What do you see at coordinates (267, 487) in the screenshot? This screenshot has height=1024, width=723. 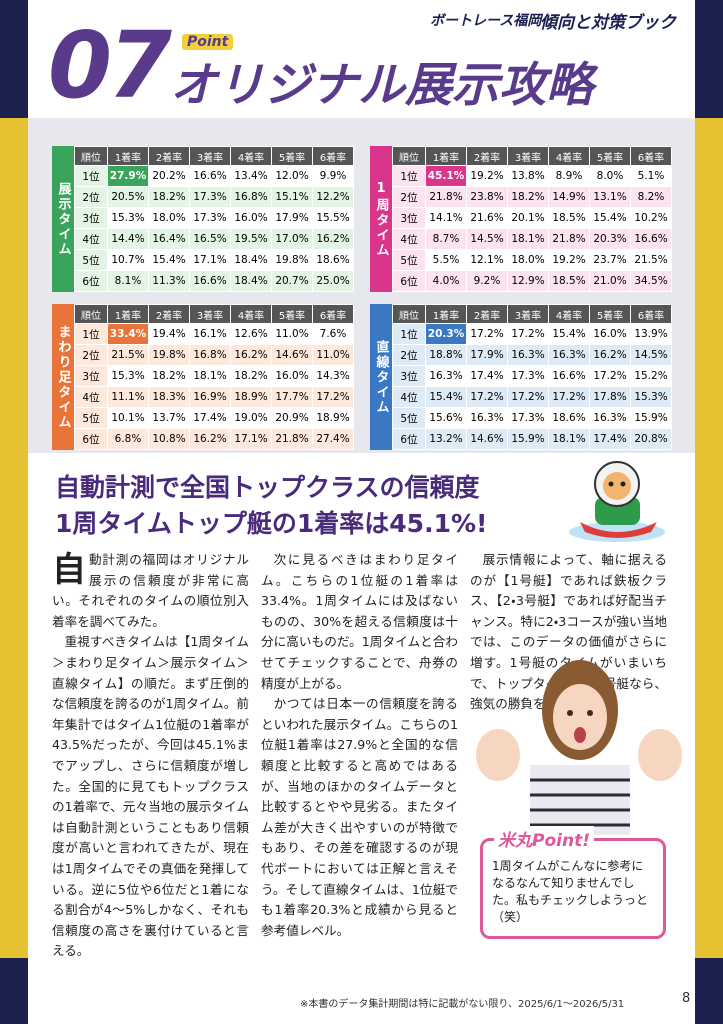 I see `headline-line: 自動計測で全国トップクラスの信頼度` at bounding box center [267, 487].